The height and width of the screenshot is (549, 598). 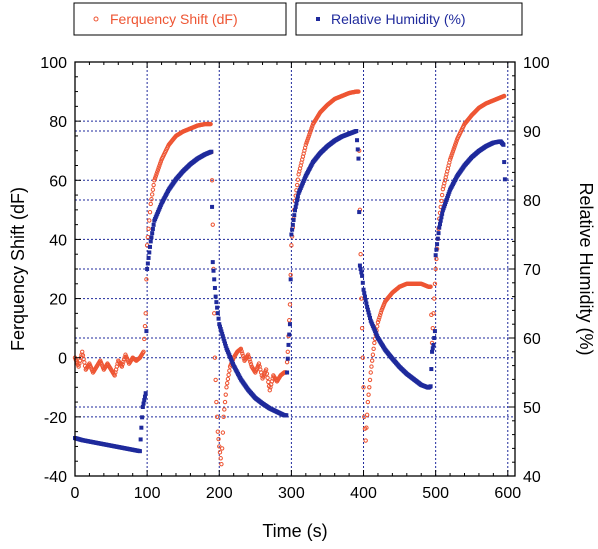 I want to click on legend-box-rh, so click(x=409, y=19).